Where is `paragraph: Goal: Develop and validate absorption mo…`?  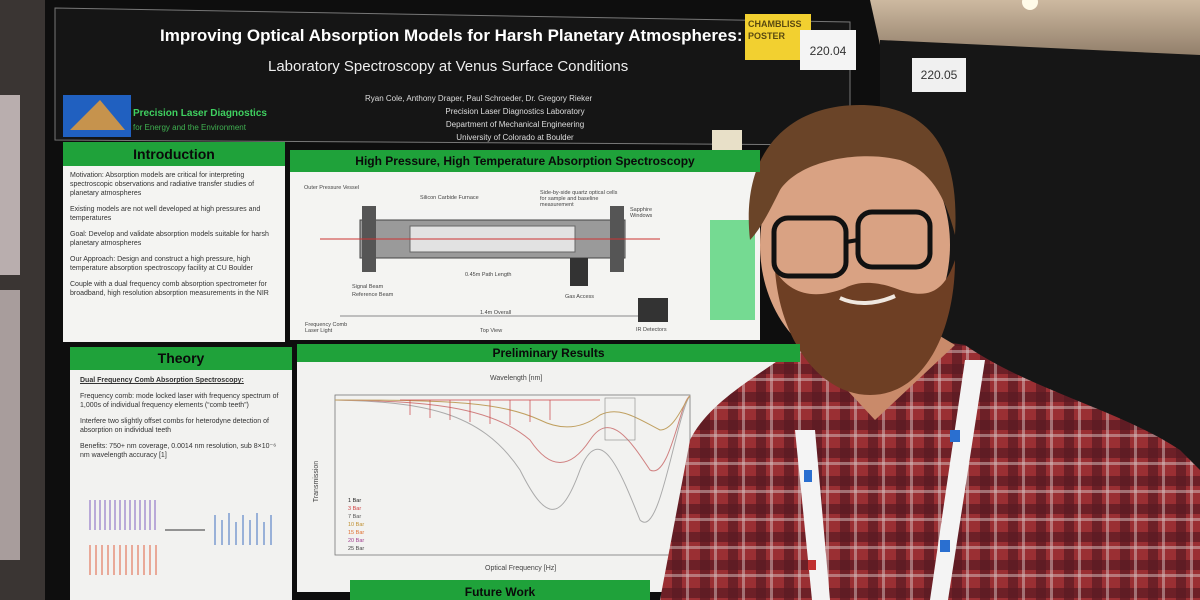
paragraph: Goal: Develop and validate absorption mo… is located at coordinates (169, 239).